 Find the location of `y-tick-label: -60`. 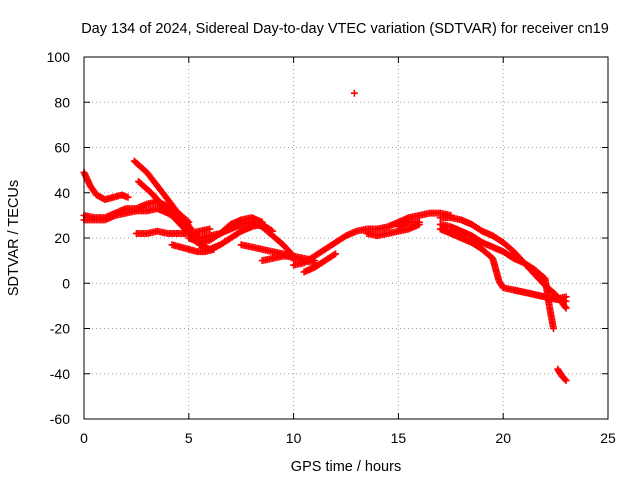

y-tick-label: -60 is located at coordinates (60, 419).